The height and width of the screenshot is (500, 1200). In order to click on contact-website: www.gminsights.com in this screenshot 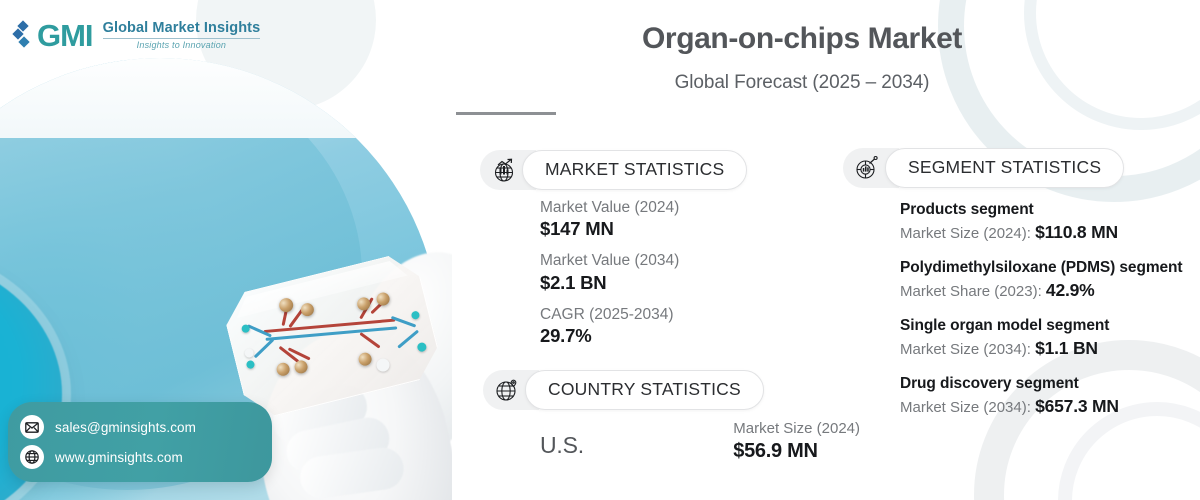, I will do `click(119, 457)`.